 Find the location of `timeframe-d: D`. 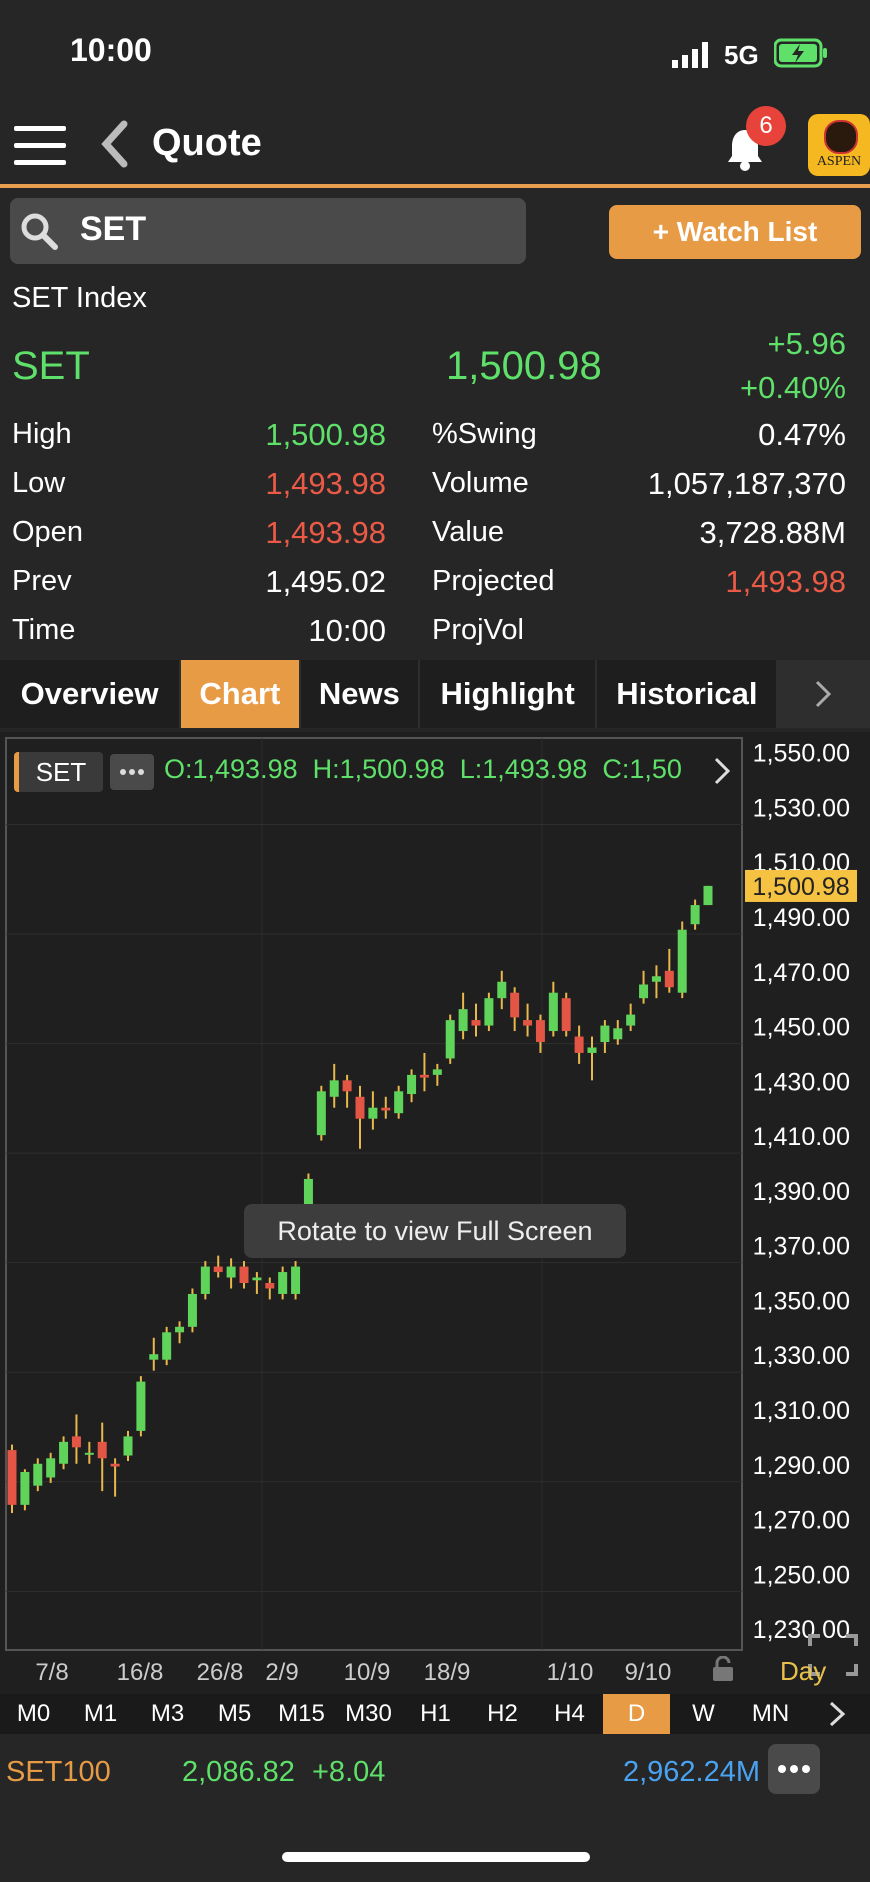

timeframe-d: D is located at coordinates (636, 1714).